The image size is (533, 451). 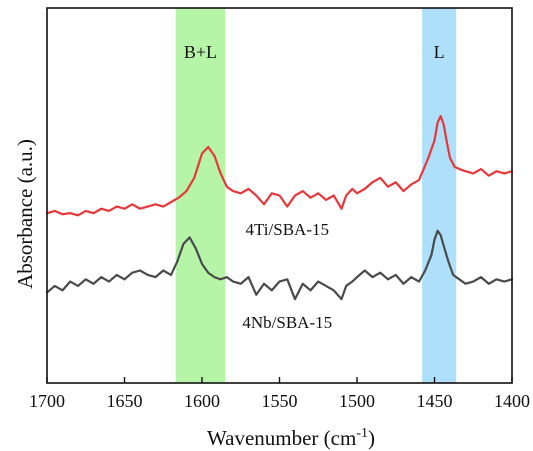 I want to click on y-axis-title: Absorbance (a.u.), so click(x=25, y=214).